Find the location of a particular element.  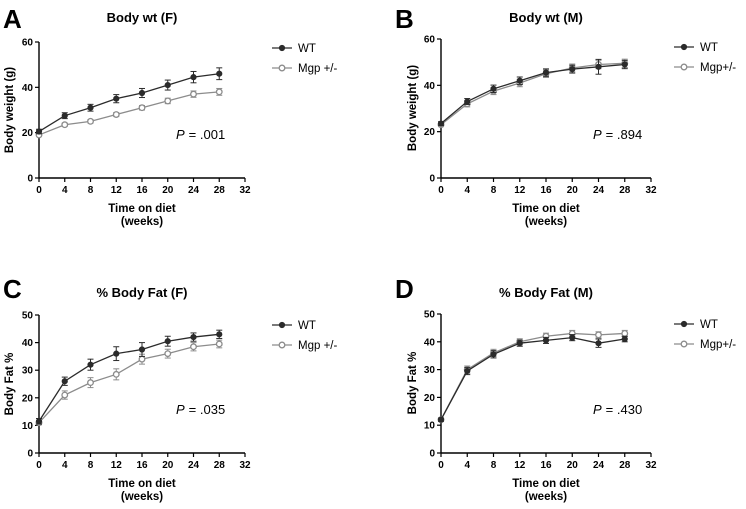

p-value: P = .430 is located at coordinates (617, 409).